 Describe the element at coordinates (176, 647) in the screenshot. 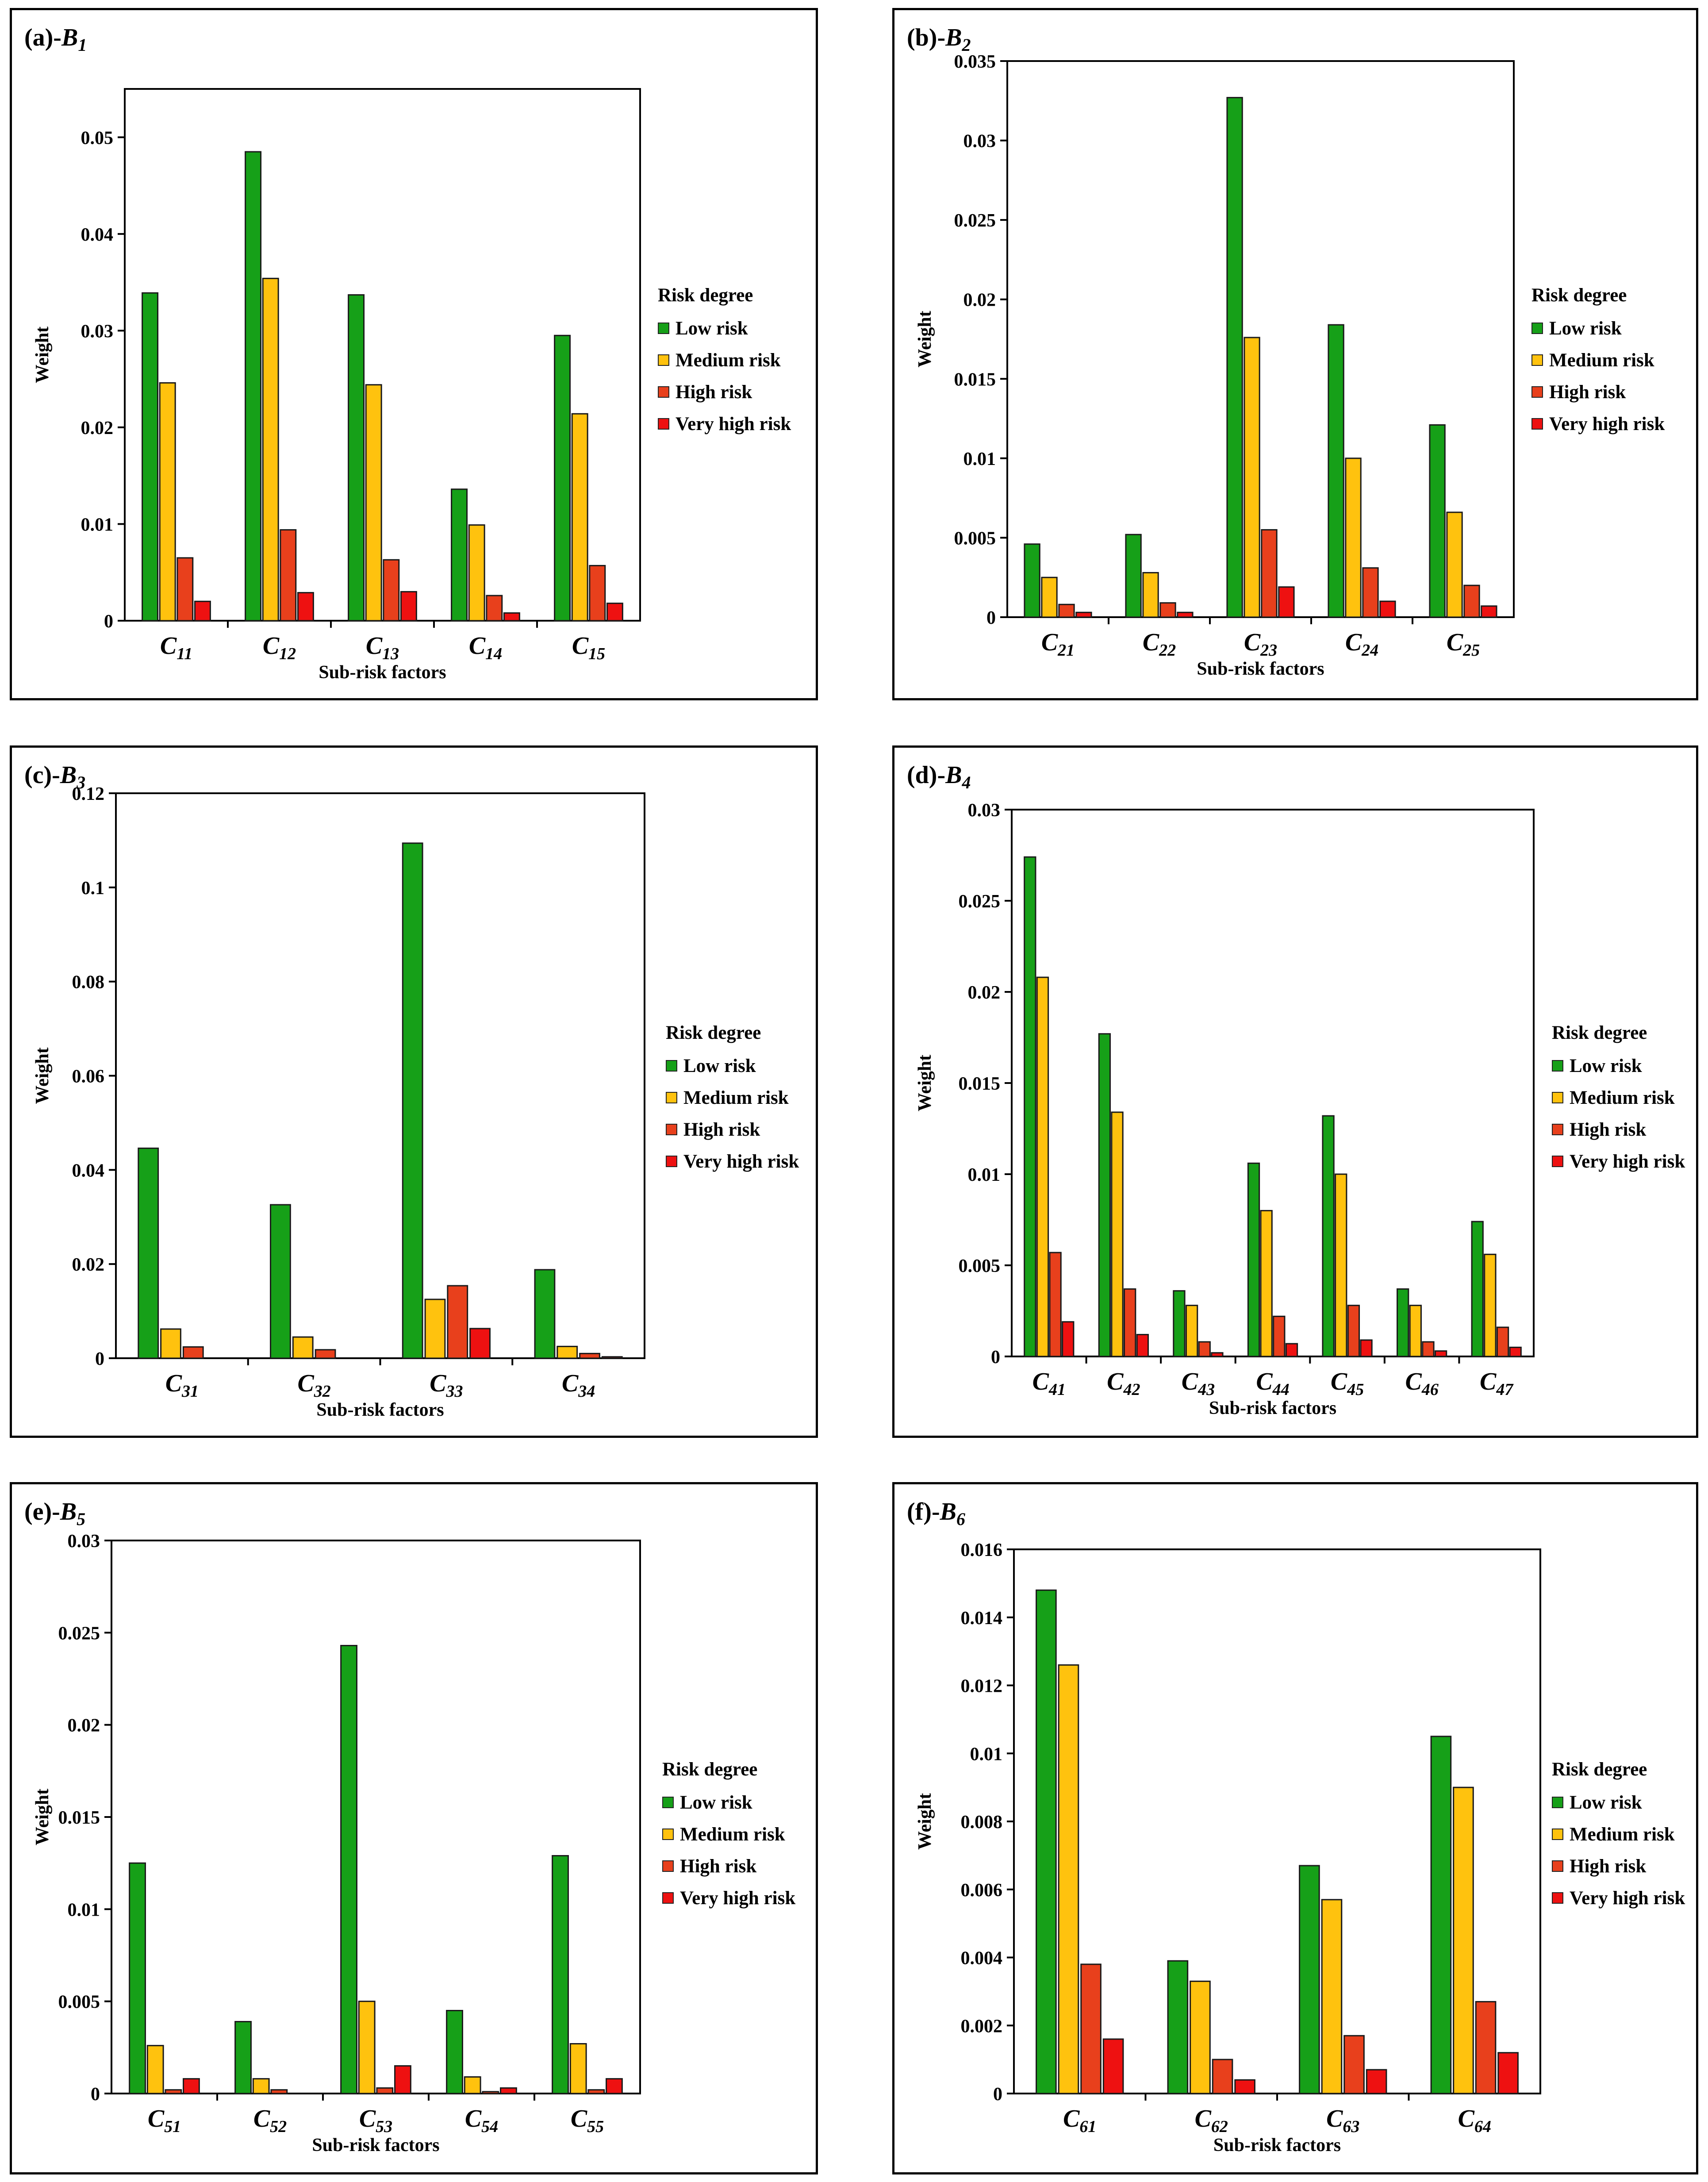

I see `x-tick-label: C11` at that location.